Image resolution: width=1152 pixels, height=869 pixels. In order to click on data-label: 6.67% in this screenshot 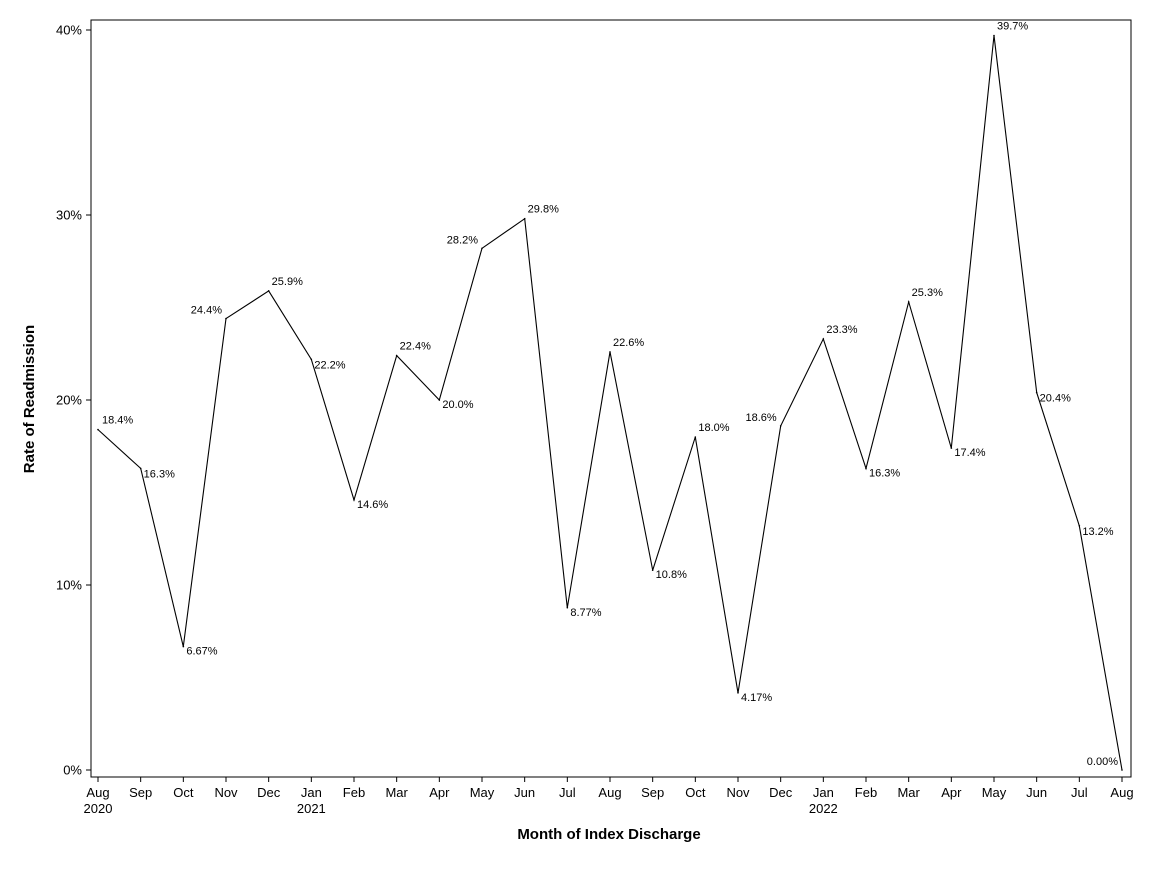, I will do `click(201, 652)`.